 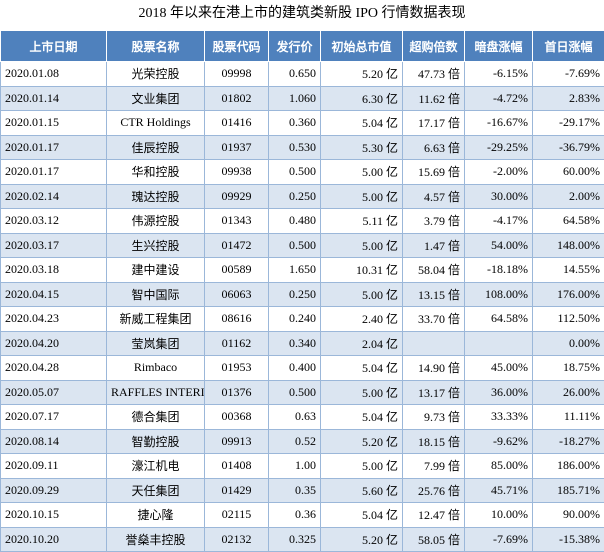 What do you see at coordinates (54, 172) in the screenshot?
I see `cell: 2020.01.17` at bounding box center [54, 172].